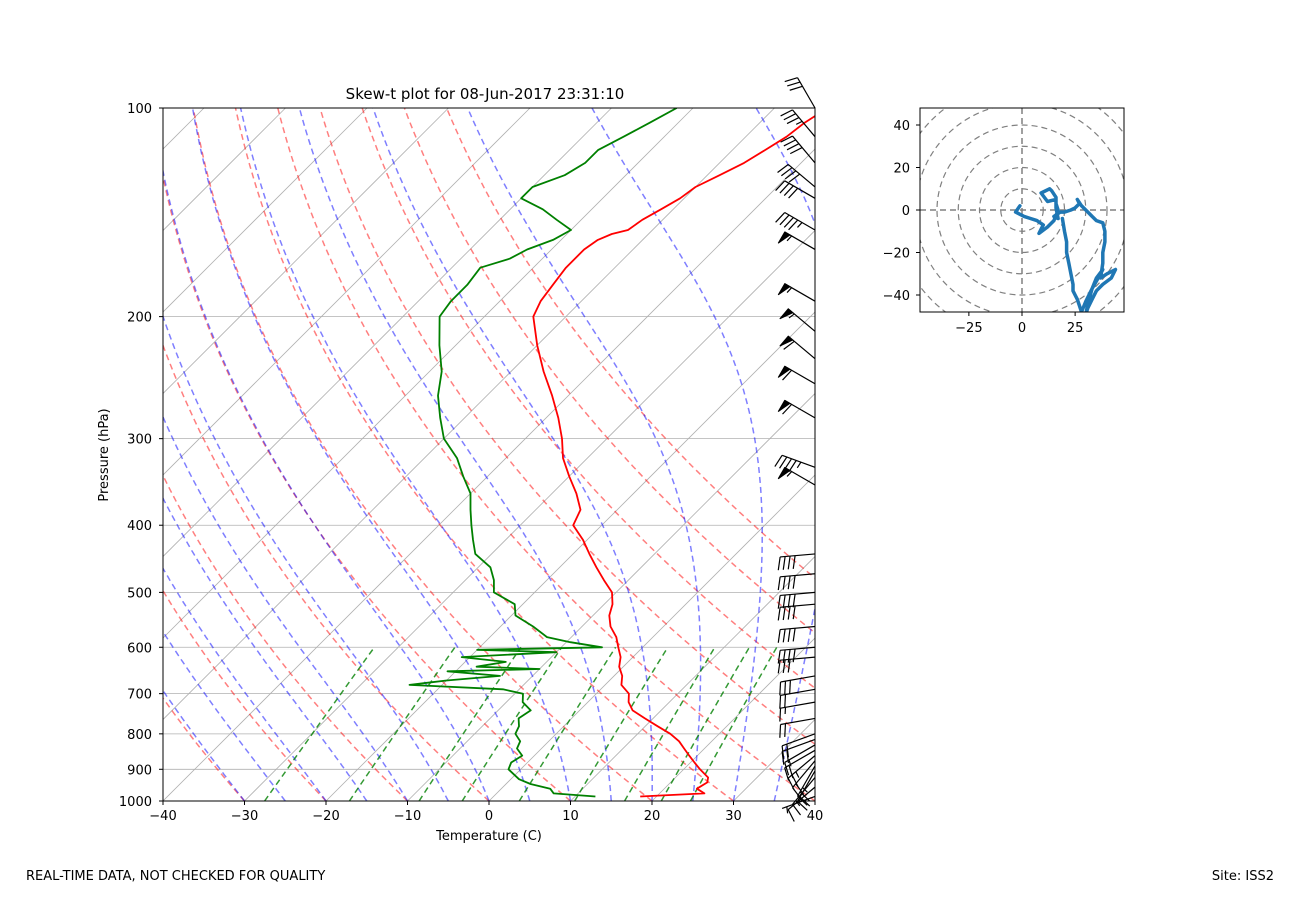 This screenshot has height=900, width=1300. Describe the element at coordinates (104, 454) in the screenshot. I see `skewt-y-axis-label: Pressure (hPa)` at that location.